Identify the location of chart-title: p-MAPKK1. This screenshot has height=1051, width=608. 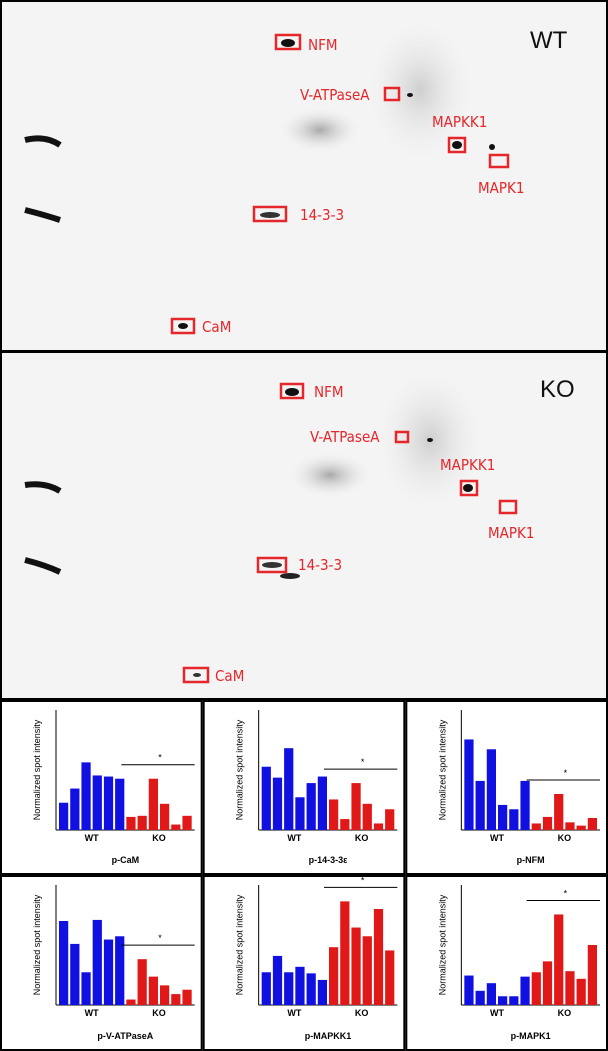
(328, 1036).